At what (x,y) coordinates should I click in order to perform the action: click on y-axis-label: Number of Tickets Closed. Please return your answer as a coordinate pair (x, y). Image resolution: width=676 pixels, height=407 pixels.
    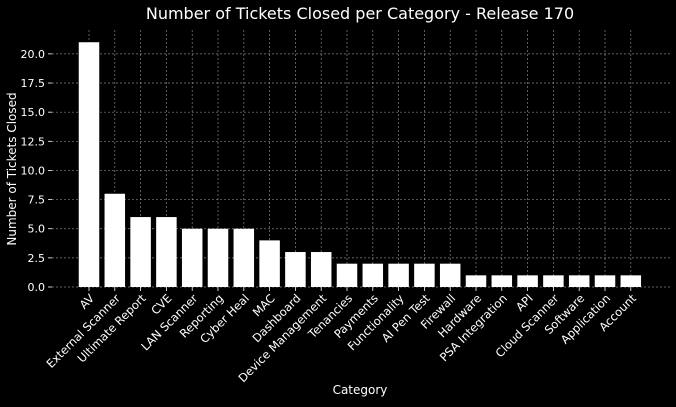
    Looking at the image, I should click on (12, 168).